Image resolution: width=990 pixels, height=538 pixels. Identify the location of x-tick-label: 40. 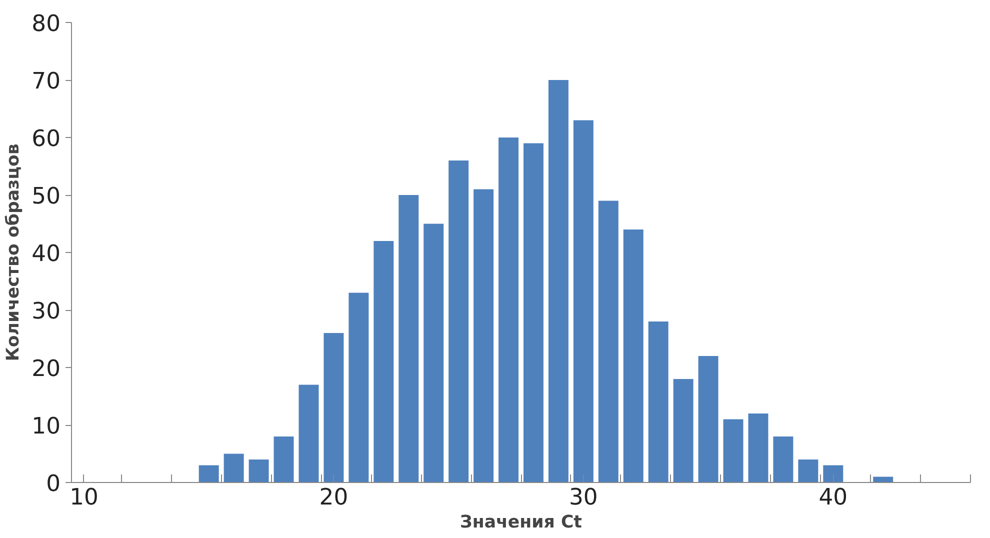
(833, 497).